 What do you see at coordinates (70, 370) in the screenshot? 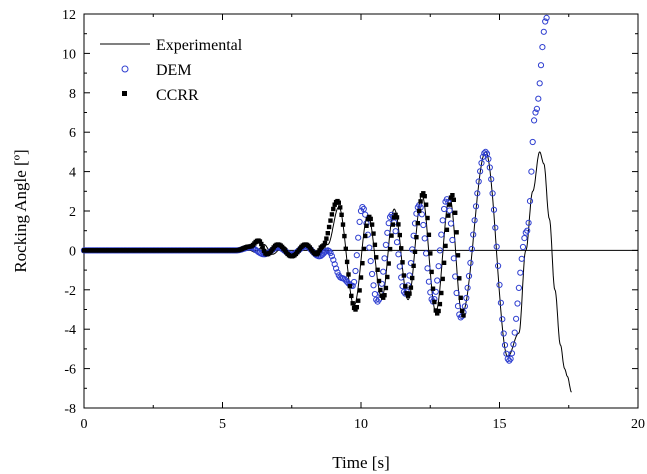
I see `y-tick-label: -6` at bounding box center [70, 370].